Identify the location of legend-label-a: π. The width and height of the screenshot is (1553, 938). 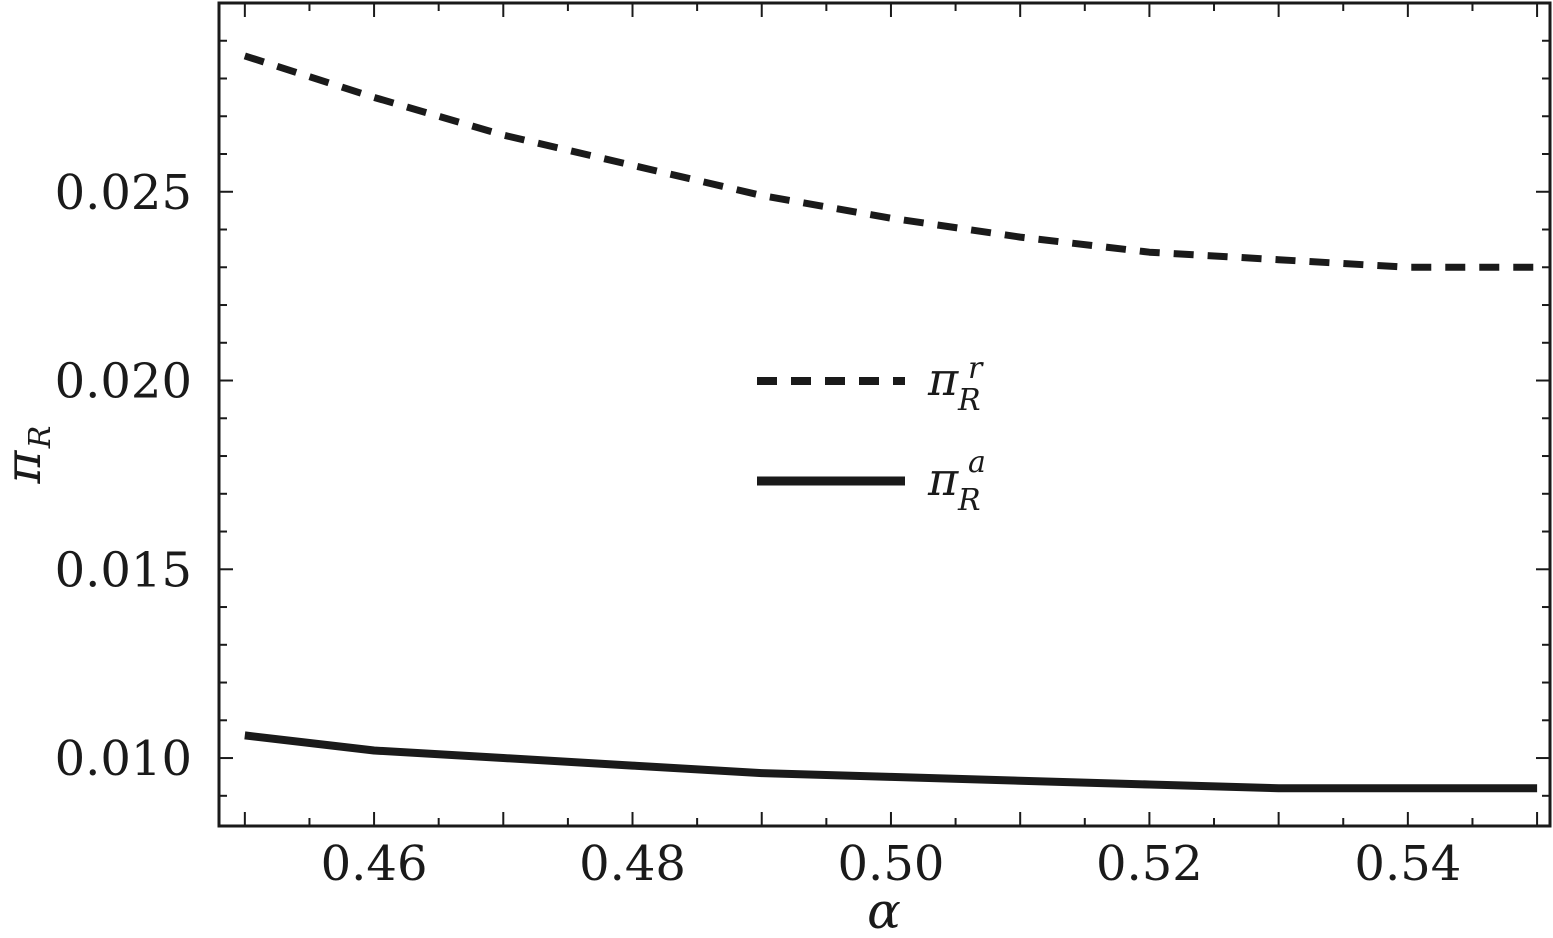
(943, 479).